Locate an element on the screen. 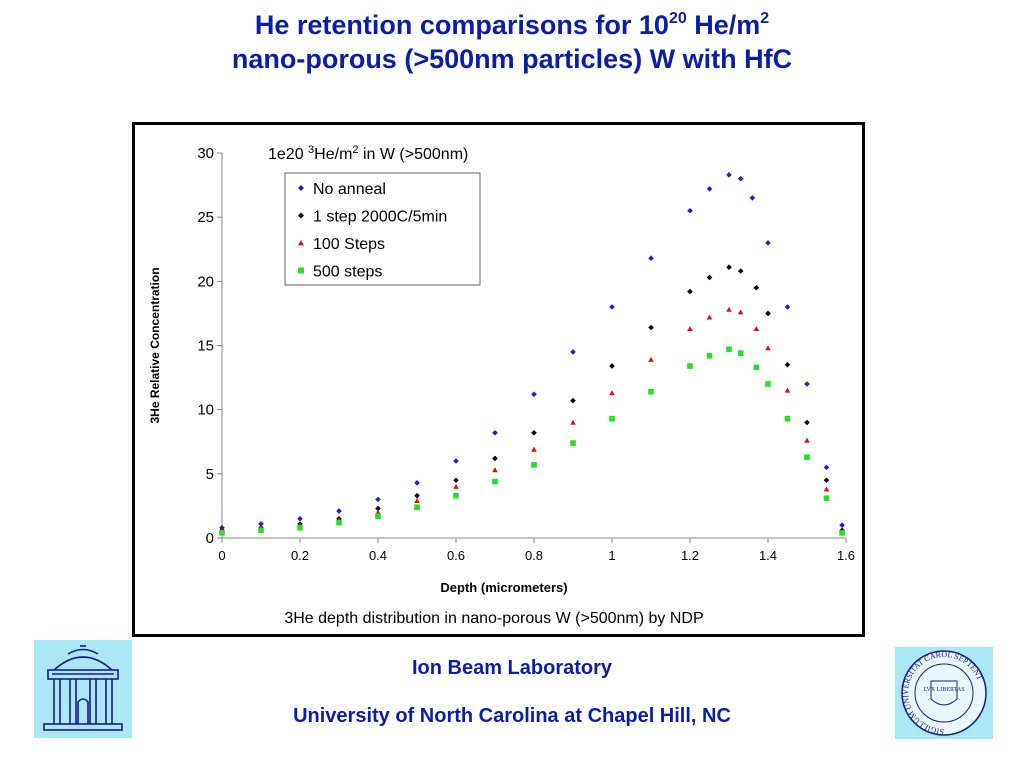 The height and width of the screenshot is (768, 1024). old-well-icon is located at coordinates (83, 688).